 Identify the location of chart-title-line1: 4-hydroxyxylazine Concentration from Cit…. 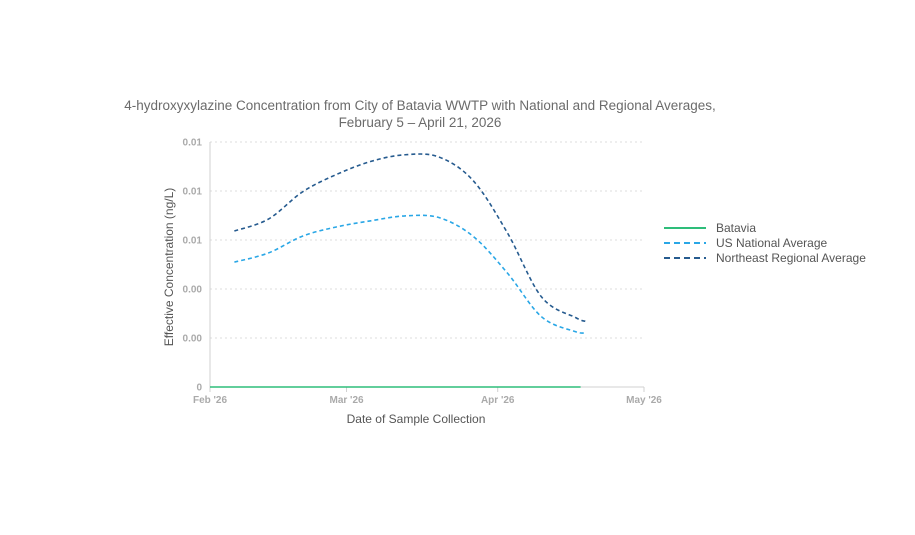
(420, 105).